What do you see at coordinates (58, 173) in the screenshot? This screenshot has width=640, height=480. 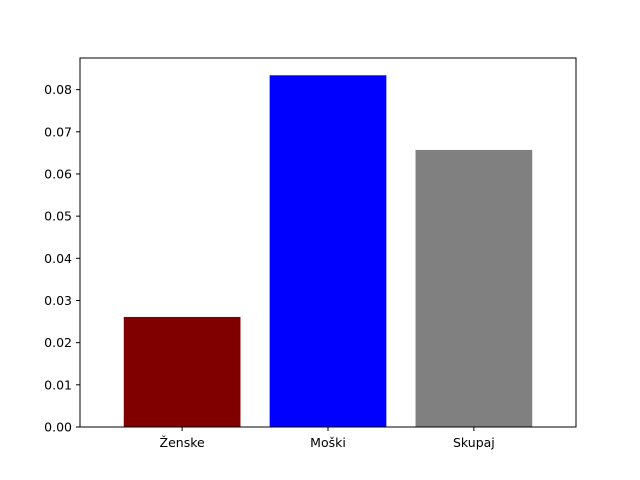 I see `y-tick-label: 0.06` at bounding box center [58, 173].